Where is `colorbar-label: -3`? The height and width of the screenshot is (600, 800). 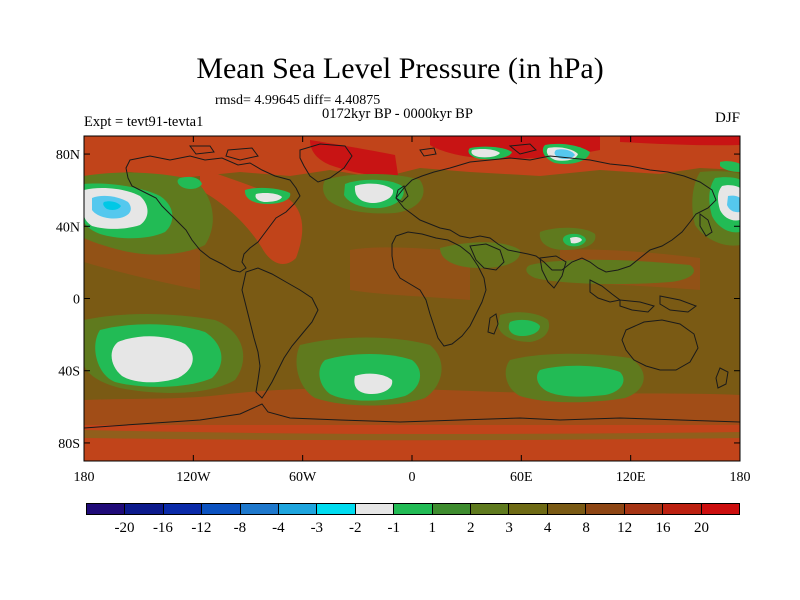 colorbar-label: -3 is located at coordinates (317, 528).